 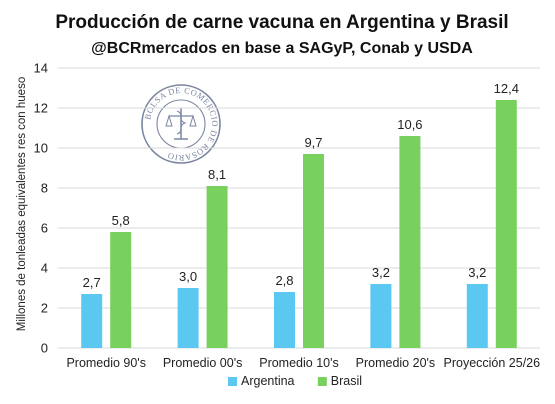 What do you see at coordinates (41, 148) in the screenshot?
I see `y-tick-label: 10` at bounding box center [41, 148].